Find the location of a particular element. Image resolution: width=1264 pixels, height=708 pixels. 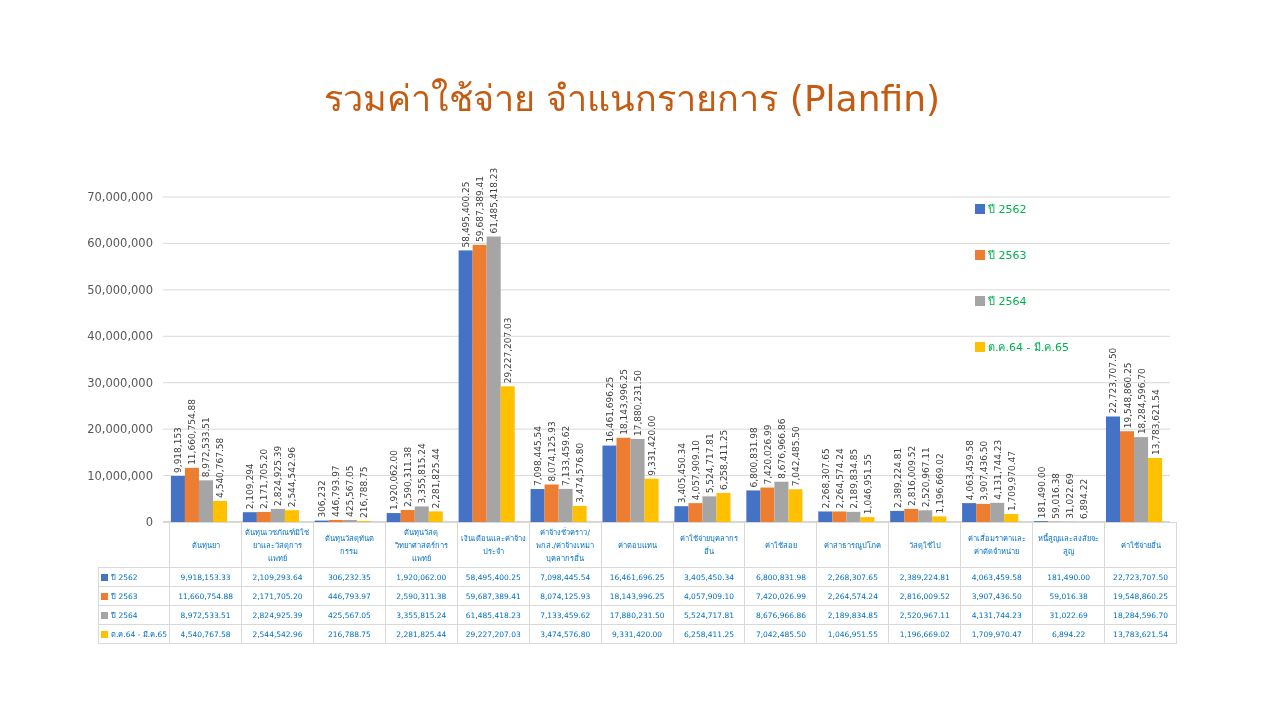

data-label: 4,063,459.58 is located at coordinates (969, 470).